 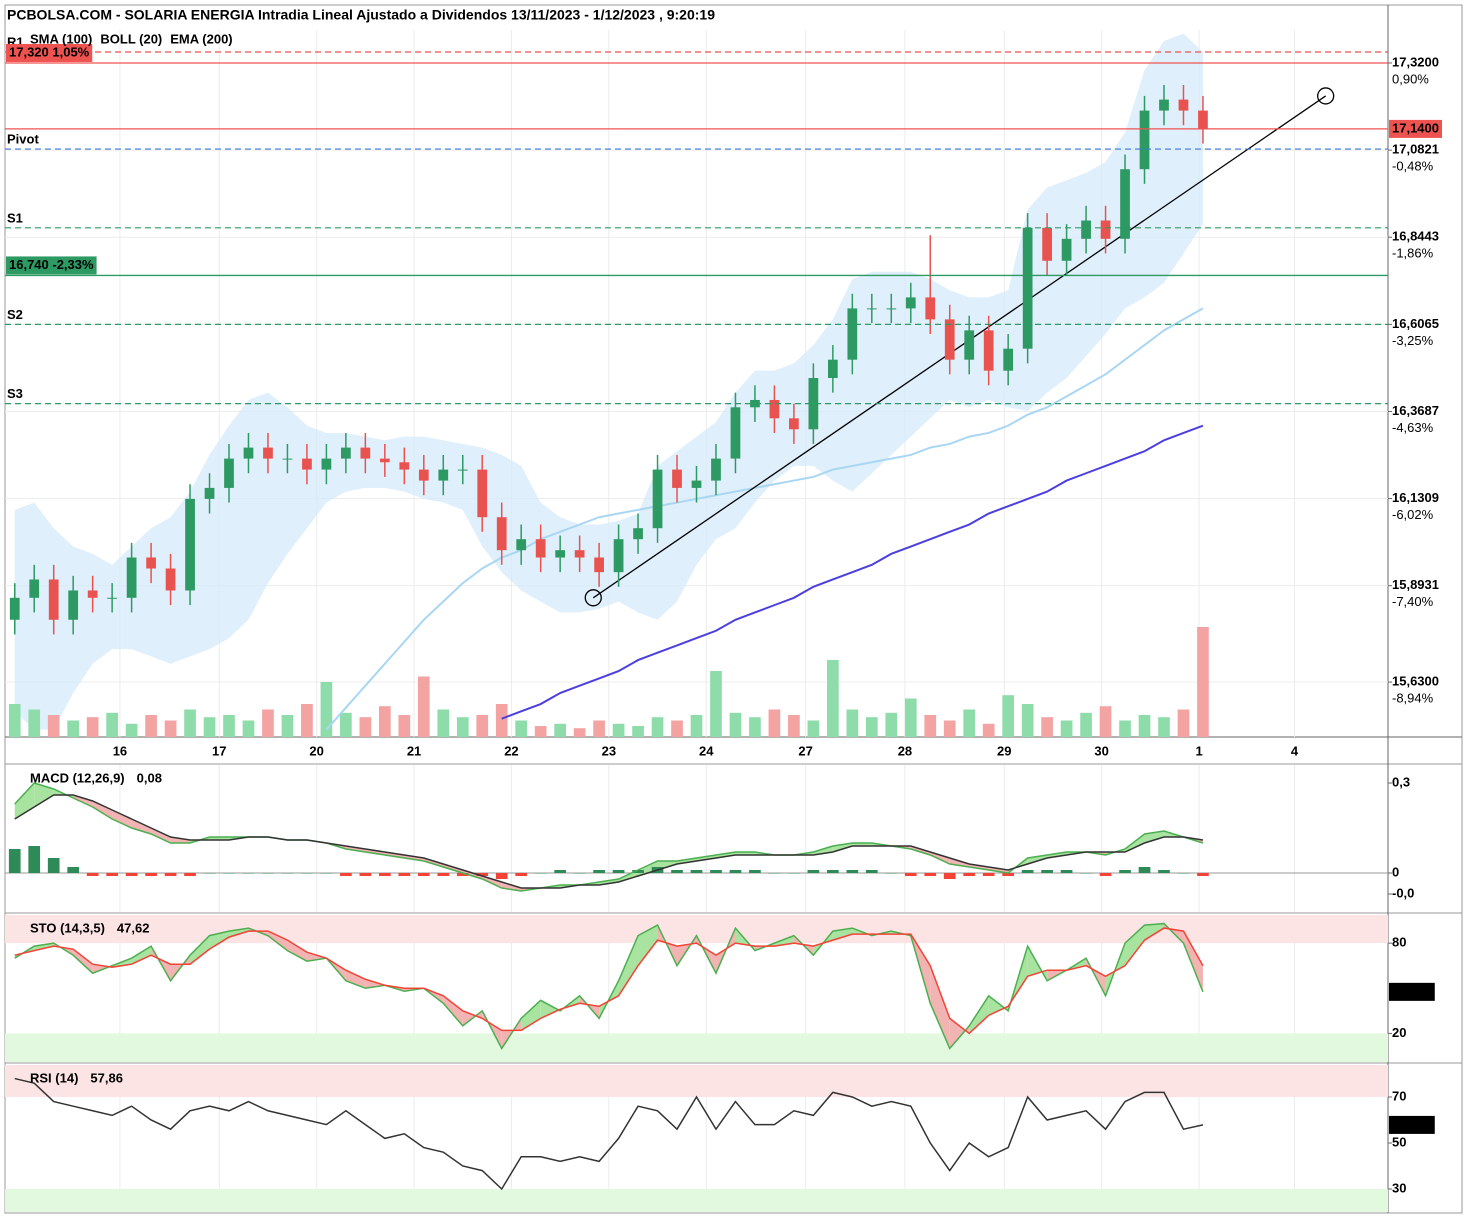 What do you see at coordinates (1412, 1124) in the screenshot?
I see `panel-axis-label: 57,864` at bounding box center [1412, 1124].